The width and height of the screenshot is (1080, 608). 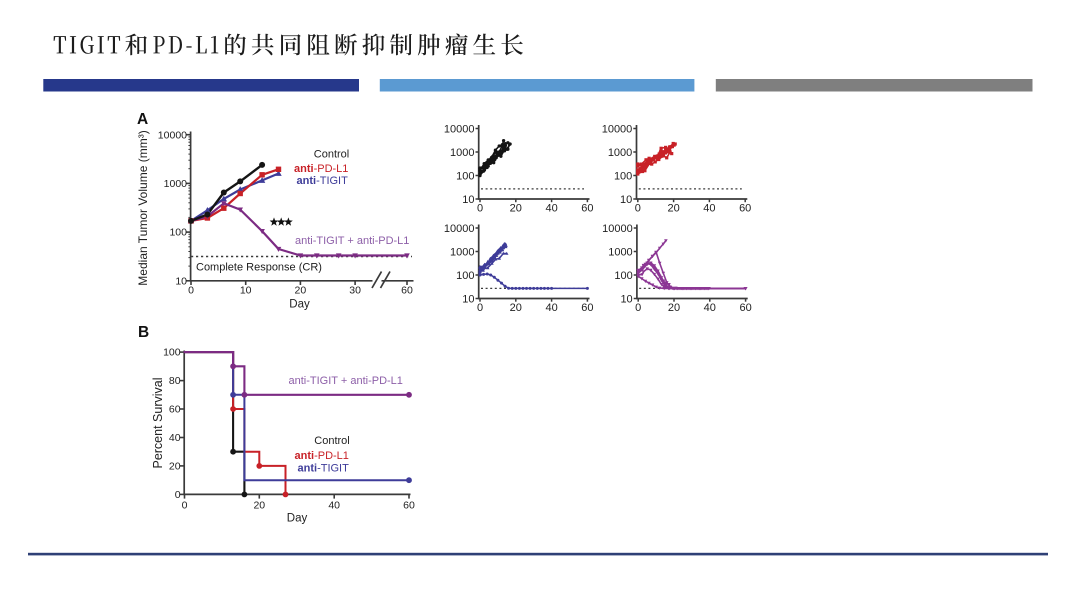 I want to click on svg-text: Complete Response (CR), so click(x=259, y=268).